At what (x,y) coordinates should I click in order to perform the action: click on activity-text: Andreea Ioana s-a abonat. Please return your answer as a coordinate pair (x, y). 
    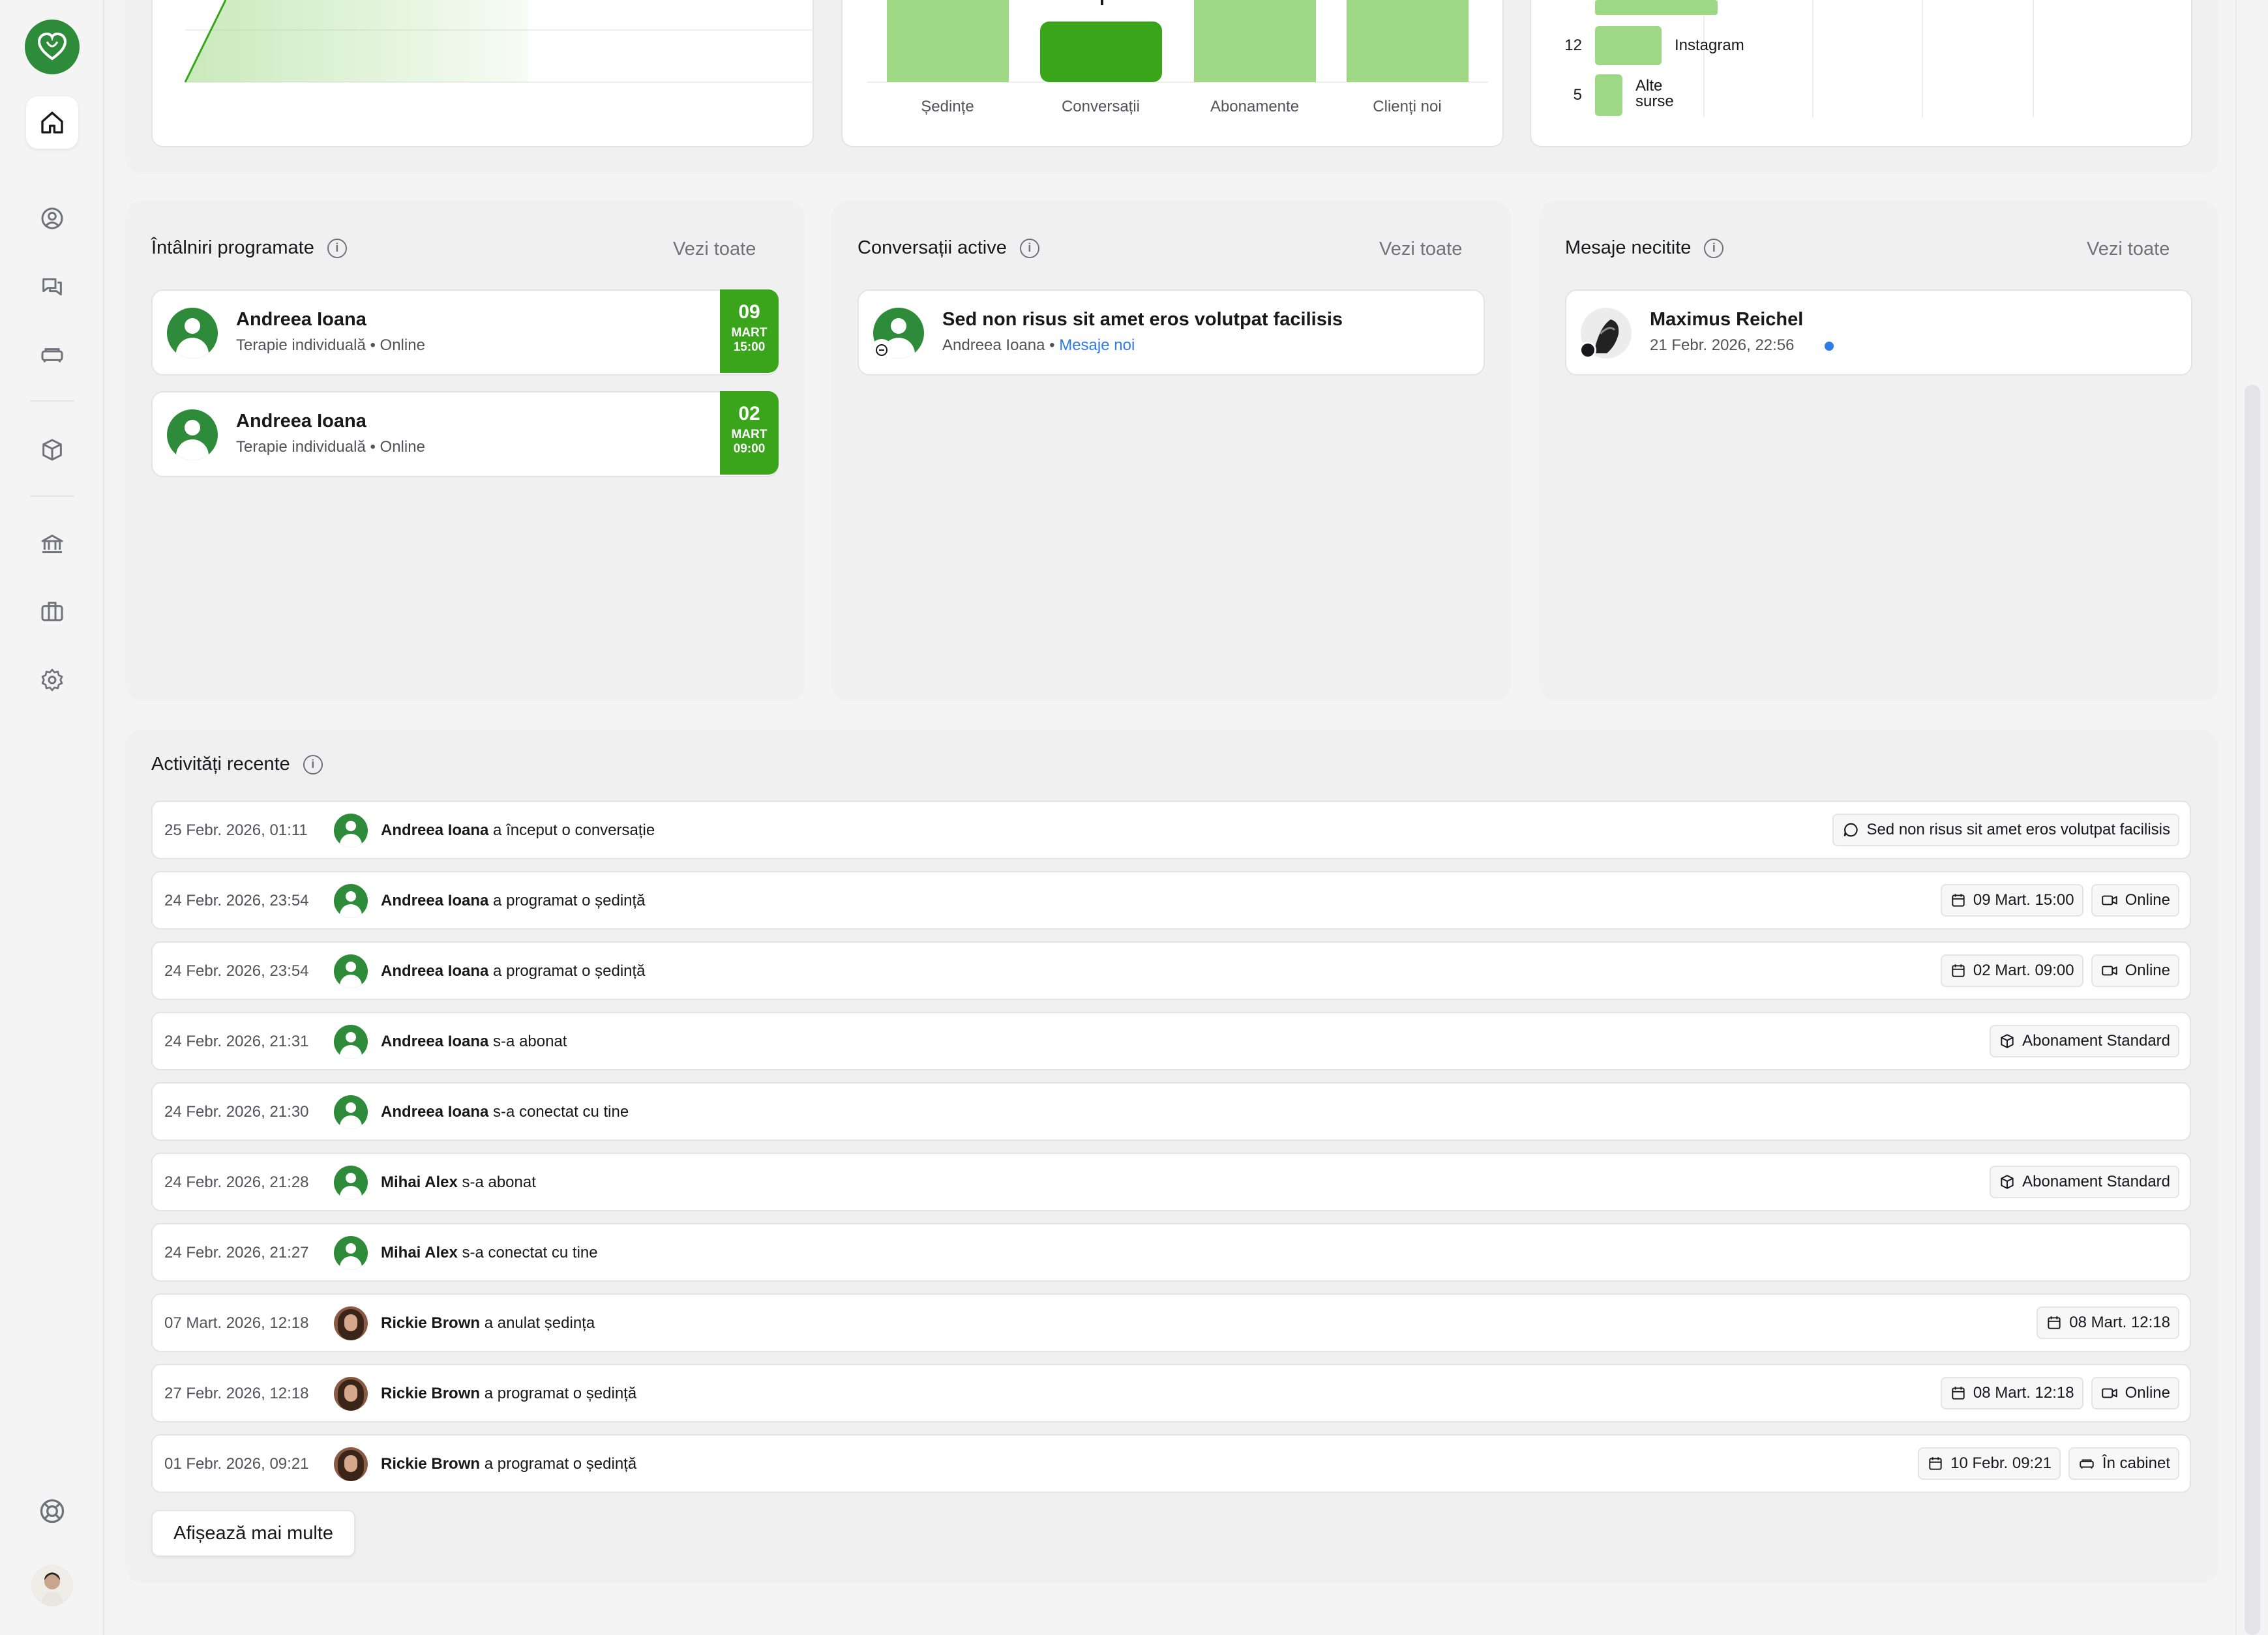
    Looking at the image, I should click on (474, 1042).